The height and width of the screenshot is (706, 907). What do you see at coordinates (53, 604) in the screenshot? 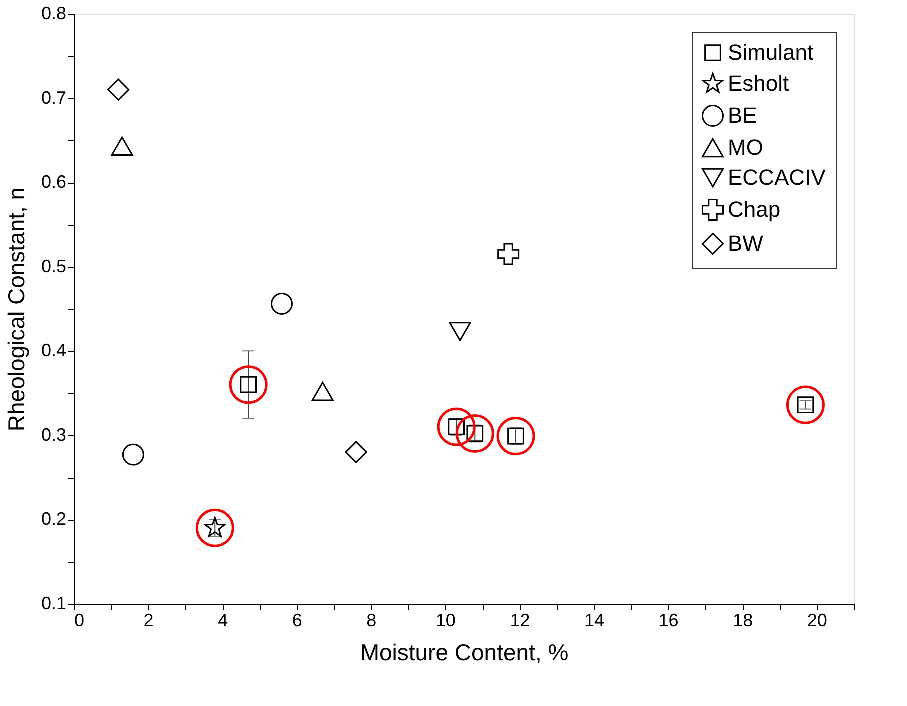
I see `y-tick-label: 0.1` at bounding box center [53, 604].